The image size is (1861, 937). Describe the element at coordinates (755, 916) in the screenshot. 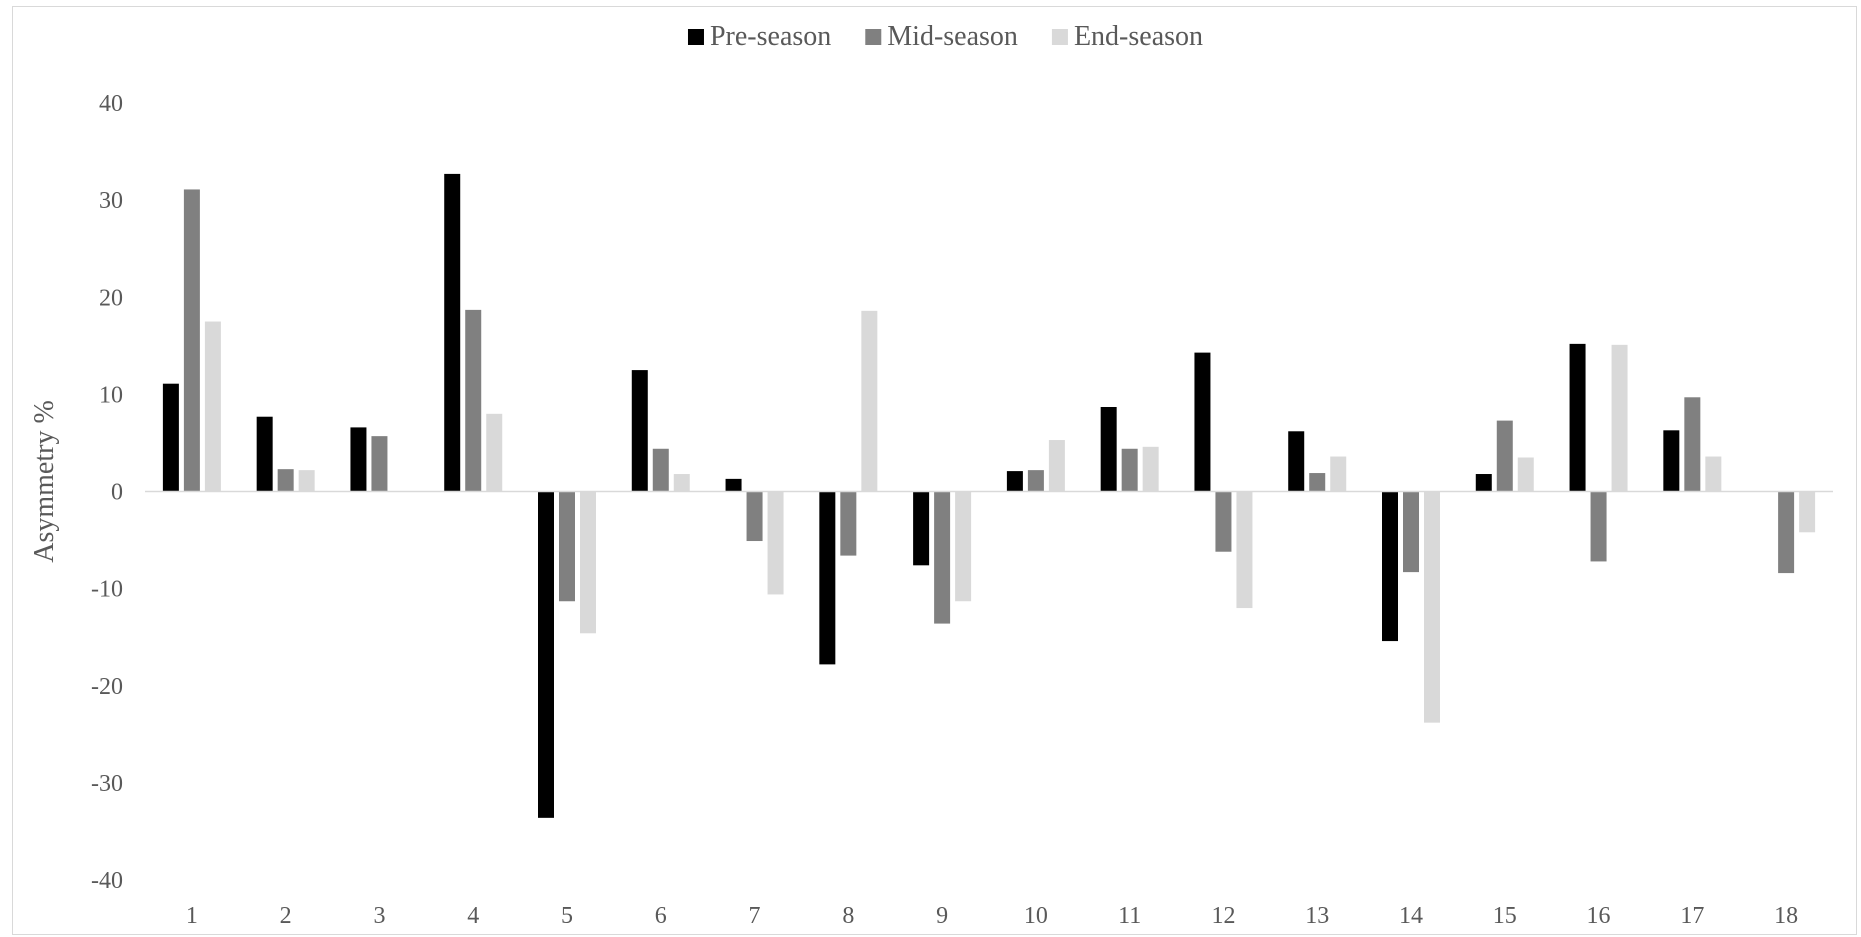

I see `x-tick-label: 7` at that location.